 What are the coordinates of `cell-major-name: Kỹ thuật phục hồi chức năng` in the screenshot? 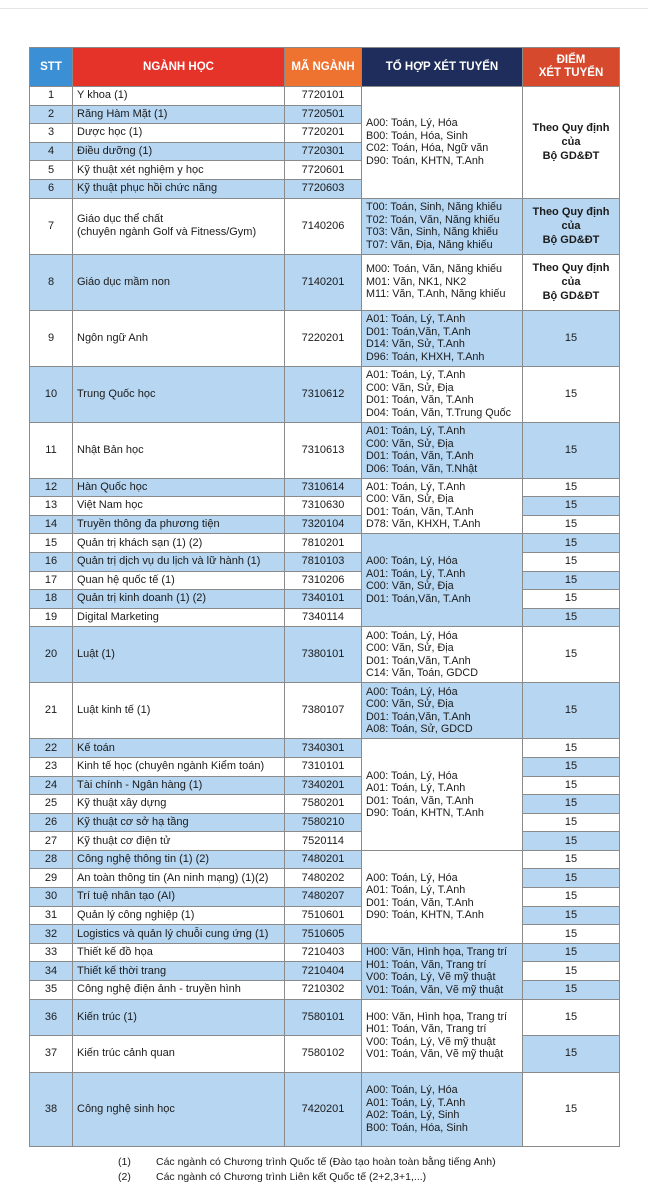 It's located at (178, 188).